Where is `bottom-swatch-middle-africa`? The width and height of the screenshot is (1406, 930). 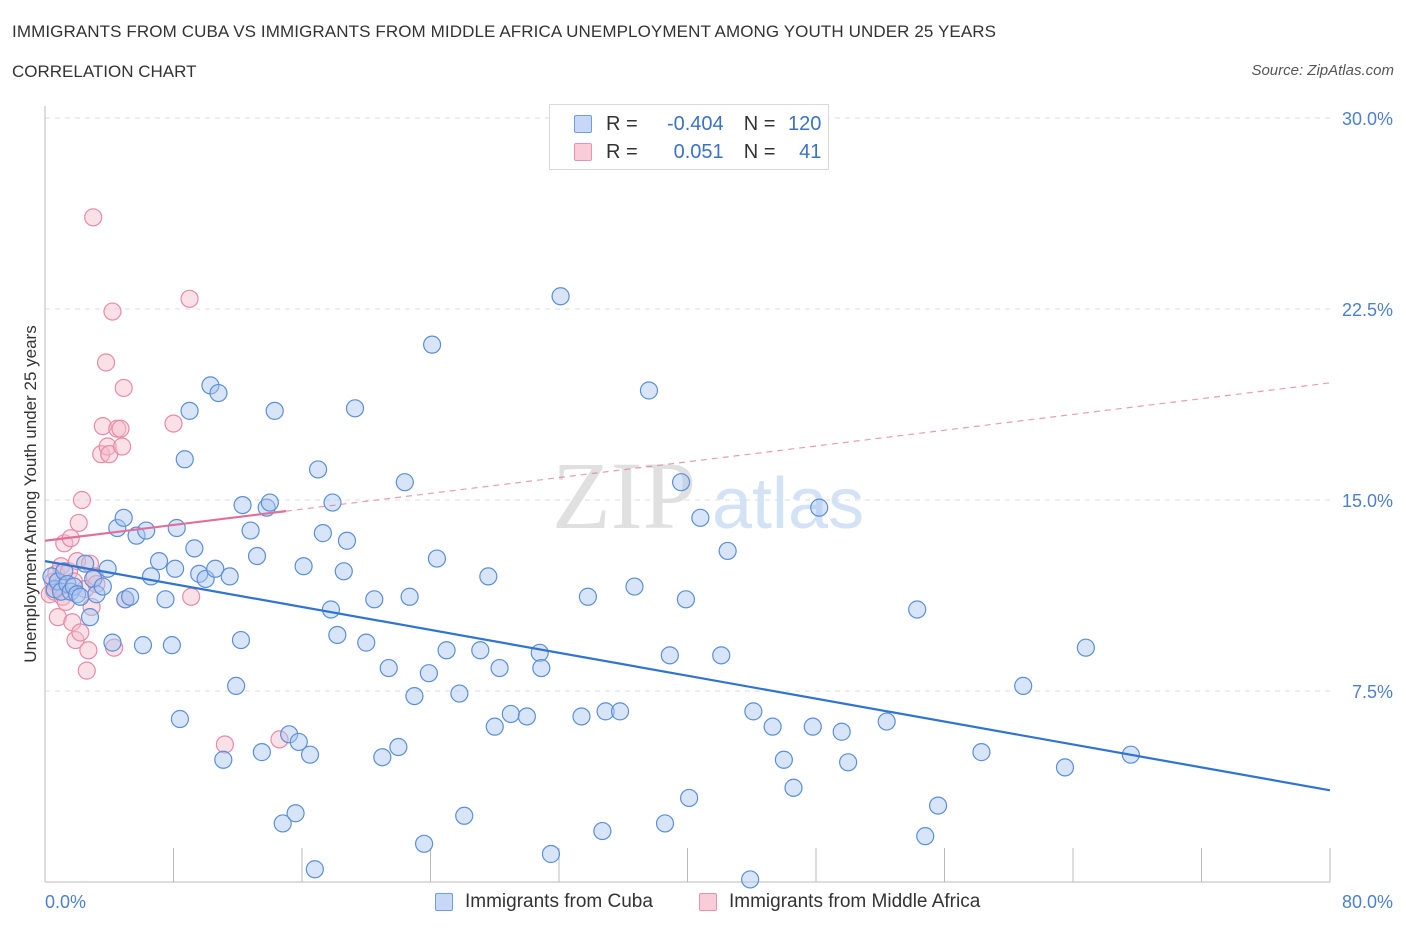 bottom-swatch-middle-africa is located at coordinates (708, 902).